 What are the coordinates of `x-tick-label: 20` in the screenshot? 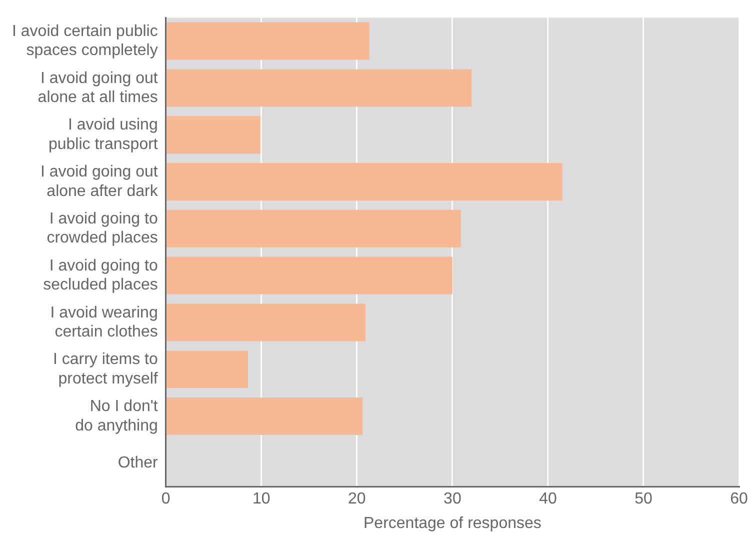 It's located at (357, 499).